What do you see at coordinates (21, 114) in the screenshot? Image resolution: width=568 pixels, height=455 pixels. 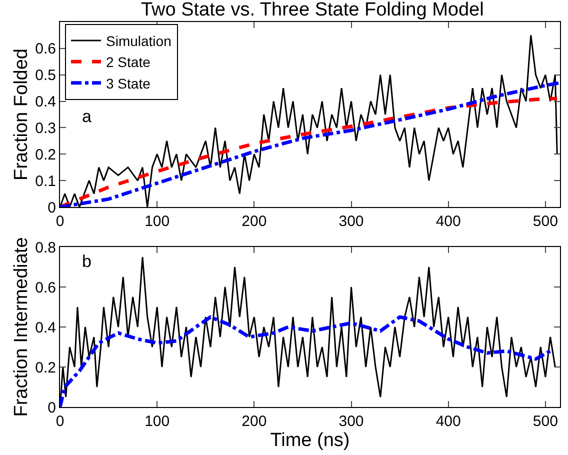 I see `y-axis-title: Fraction Folded` at bounding box center [21, 114].